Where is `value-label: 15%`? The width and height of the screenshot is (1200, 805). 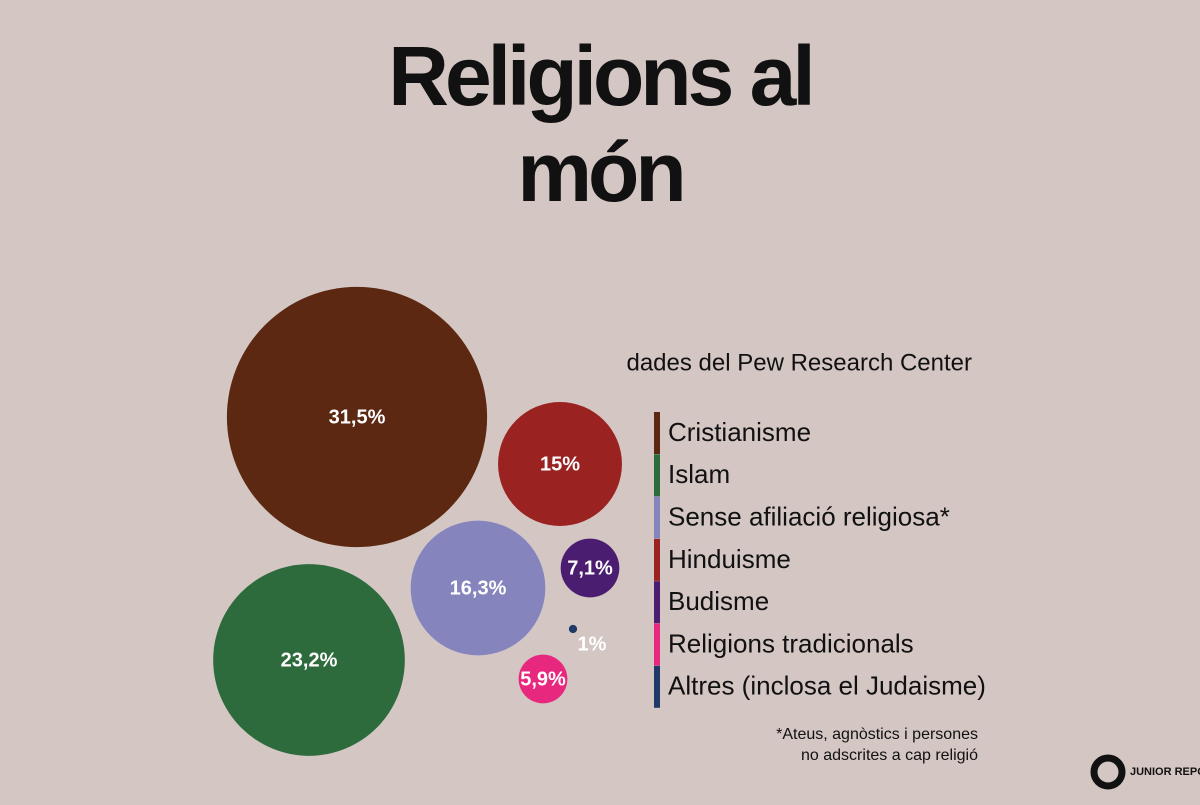
value-label: 15% is located at coordinates (560, 464).